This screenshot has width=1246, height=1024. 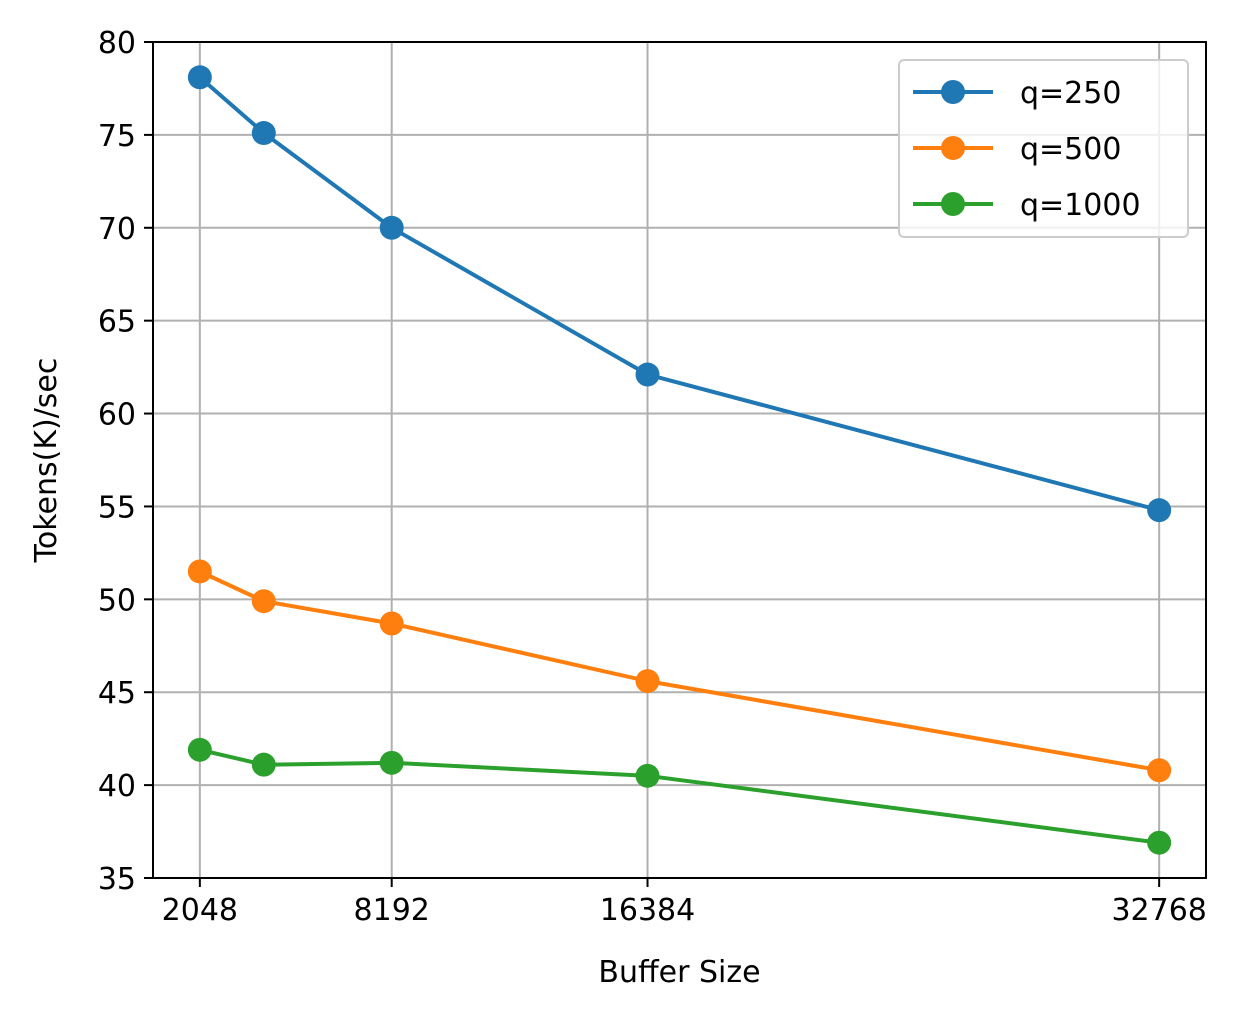 I want to click on y-tick-label: 75, so click(x=117, y=136).